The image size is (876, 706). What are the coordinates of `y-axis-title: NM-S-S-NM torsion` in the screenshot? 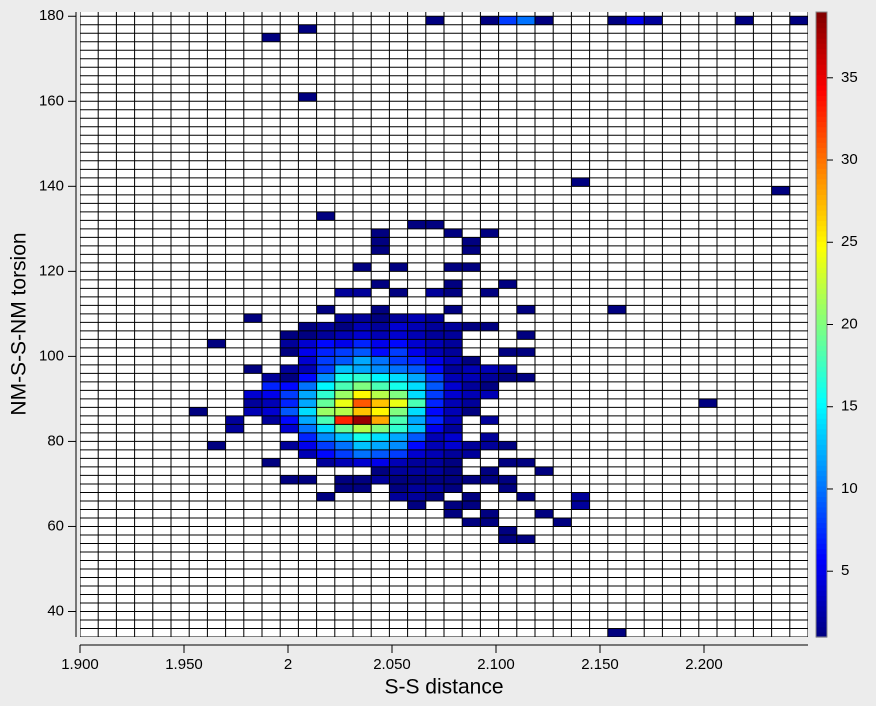 It's located at (19, 323).